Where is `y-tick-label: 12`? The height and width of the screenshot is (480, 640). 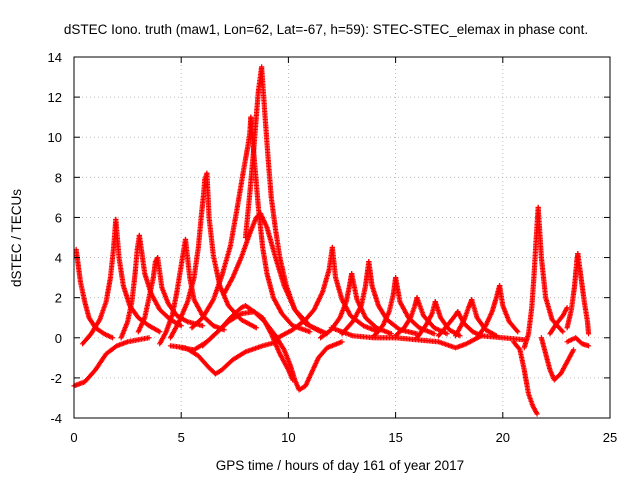 y-tick-label: 12 is located at coordinates (55, 97).